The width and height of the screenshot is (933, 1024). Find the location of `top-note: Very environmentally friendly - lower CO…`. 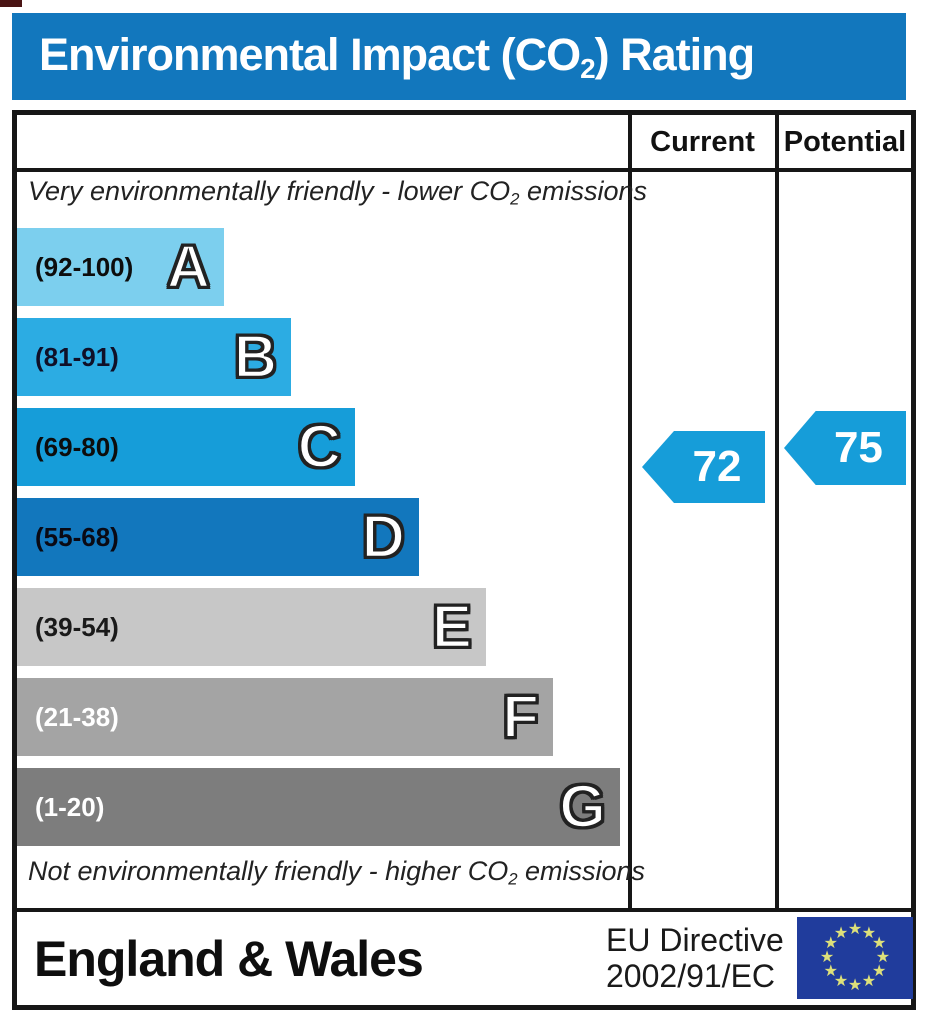

top-note: Very environmentally friendly - lower CO… is located at coordinates (337, 193).